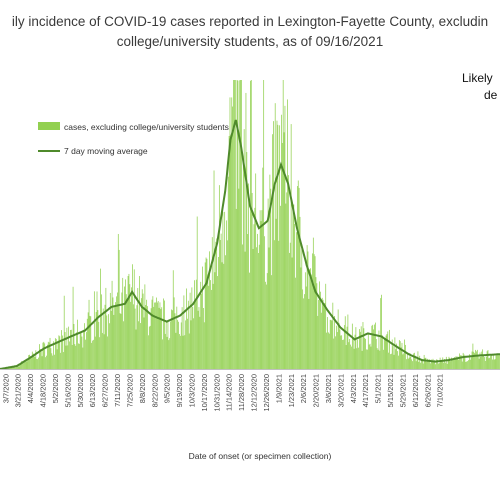  Describe the element at coordinates (403, 390) in the screenshot. I see `x-tick-label: 5/29/2021` at that location.